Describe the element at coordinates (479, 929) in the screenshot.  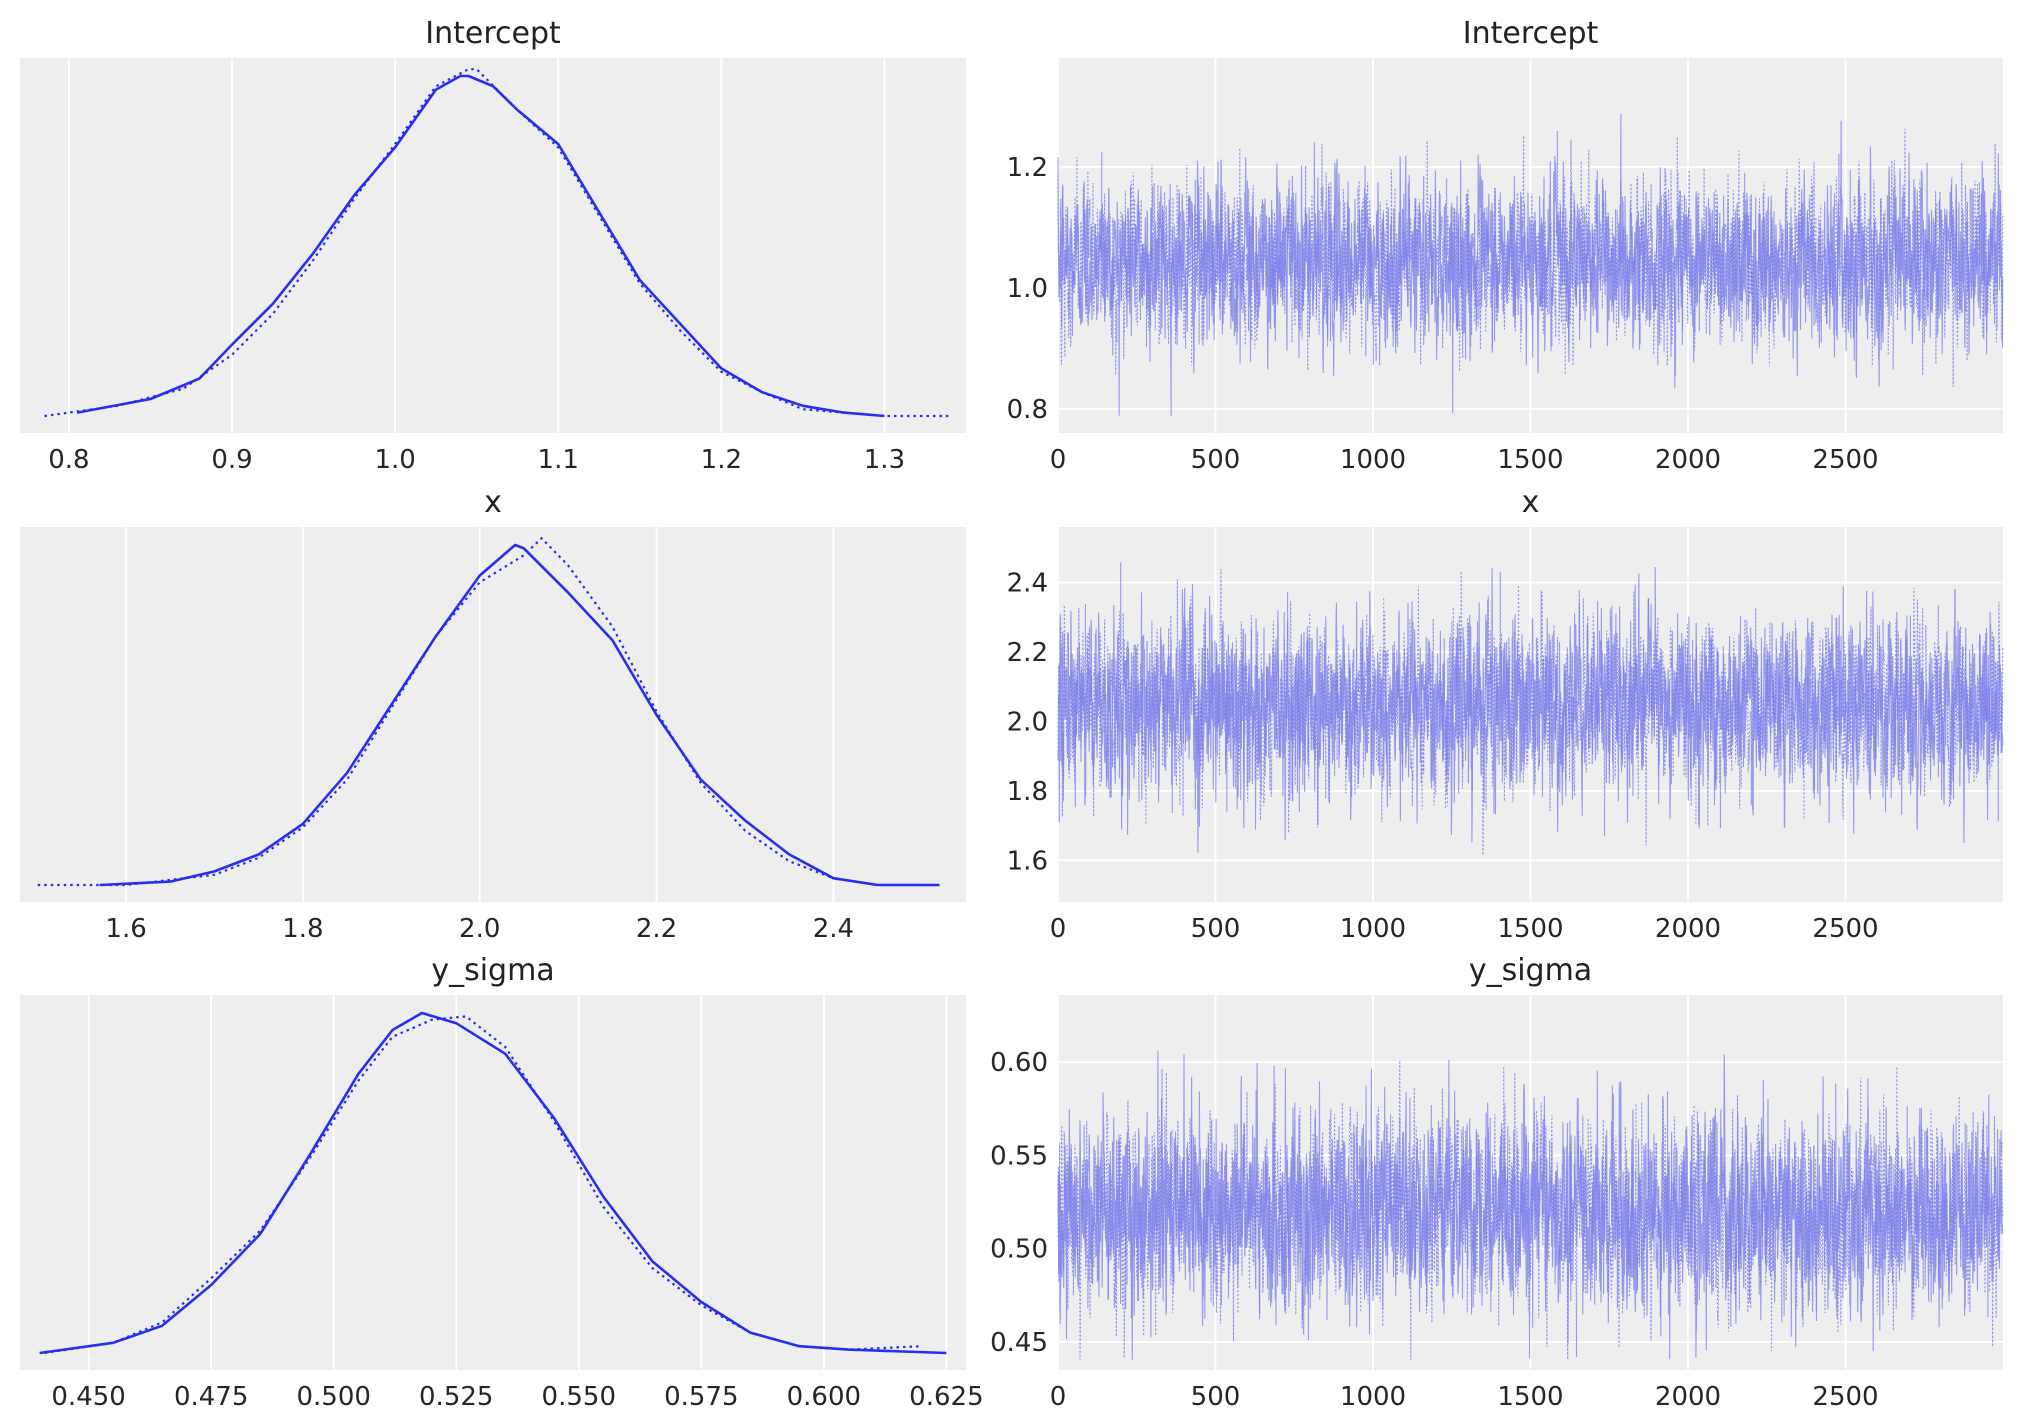
I see `x-tick-label: 2.0` at that location.